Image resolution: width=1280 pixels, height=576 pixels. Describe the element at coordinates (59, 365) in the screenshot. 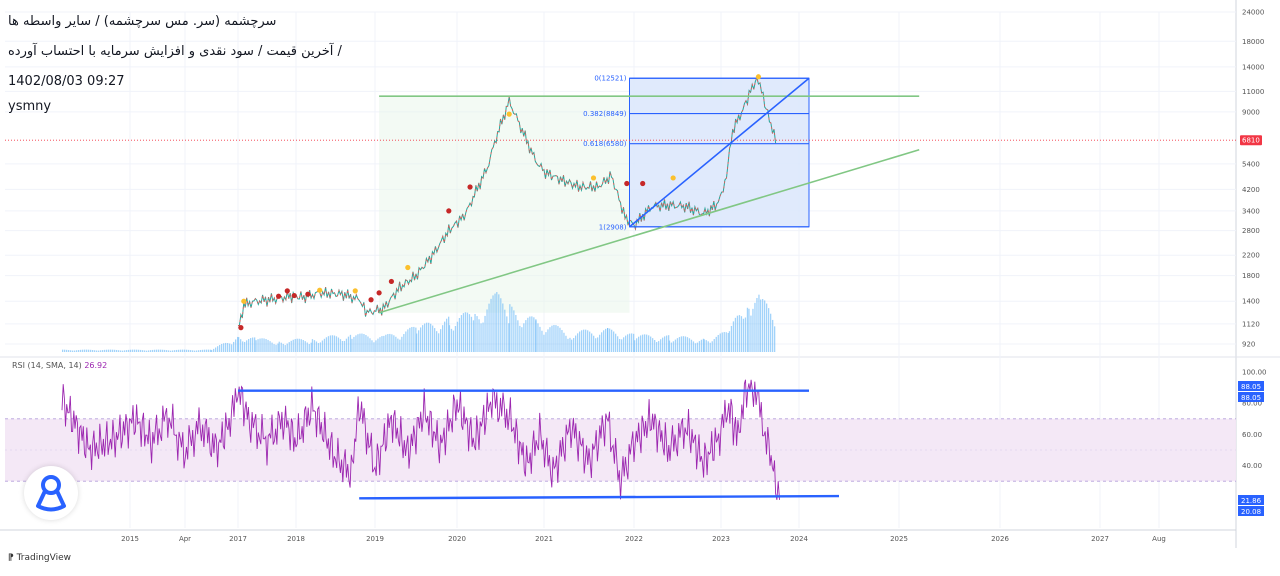

I see `rsi-indicator-label: RSI (14, SMA, 14) 26.92` at that location.